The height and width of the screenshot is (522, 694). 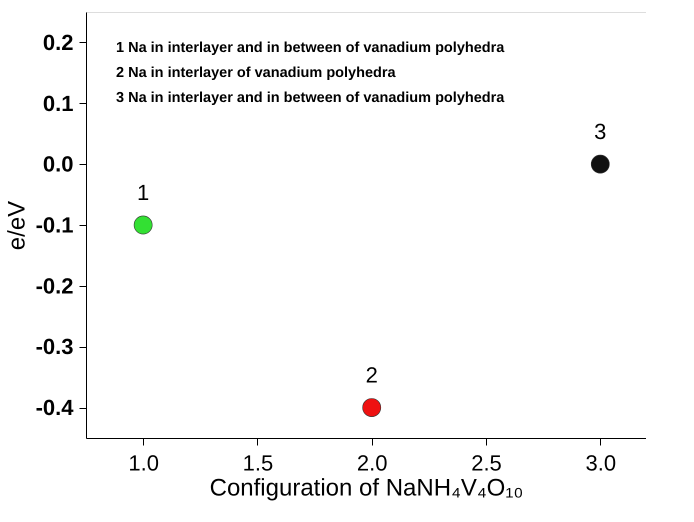 What do you see at coordinates (372, 375) in the screenshot?
I see `annotation: 2` at bounding box center [372, 375].